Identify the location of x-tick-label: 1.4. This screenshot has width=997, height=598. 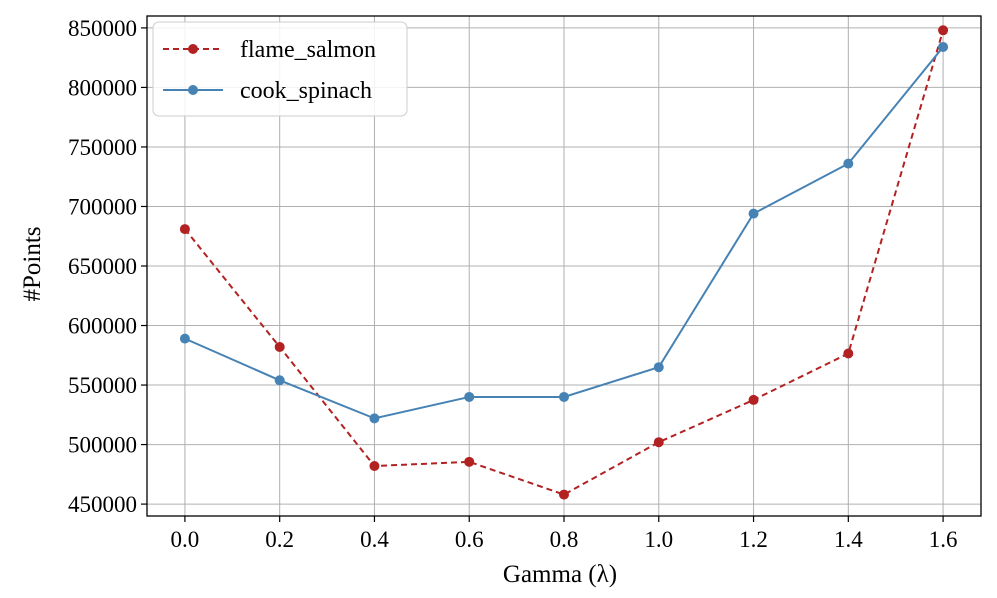
(848, 539).